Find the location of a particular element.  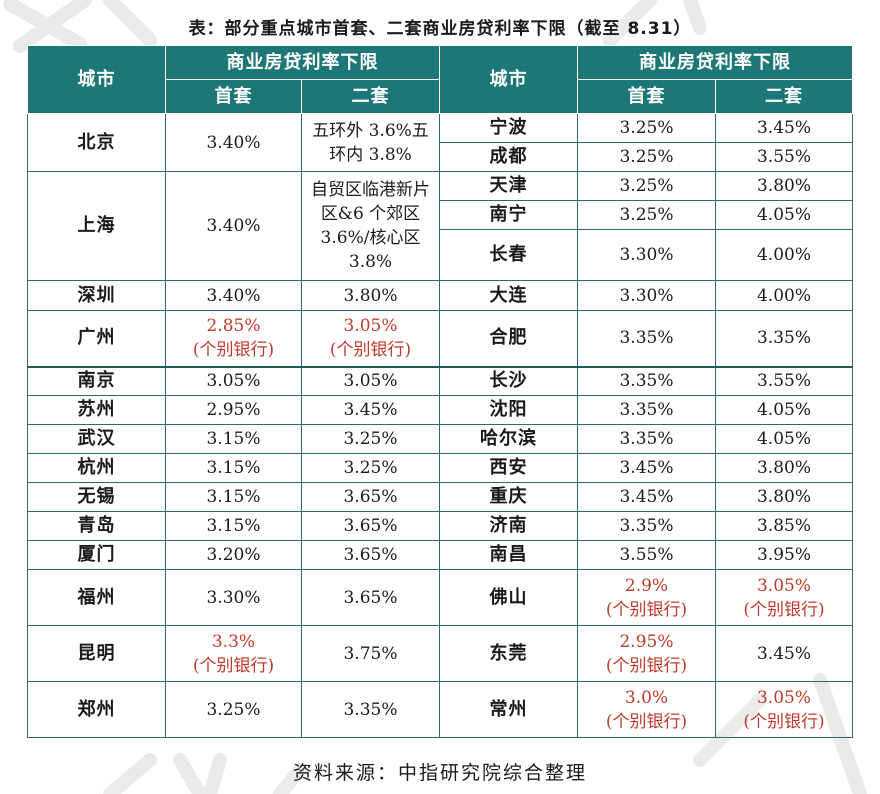

rate-cell: 3.05% (个别银行) is located at coordinates (784, 597).